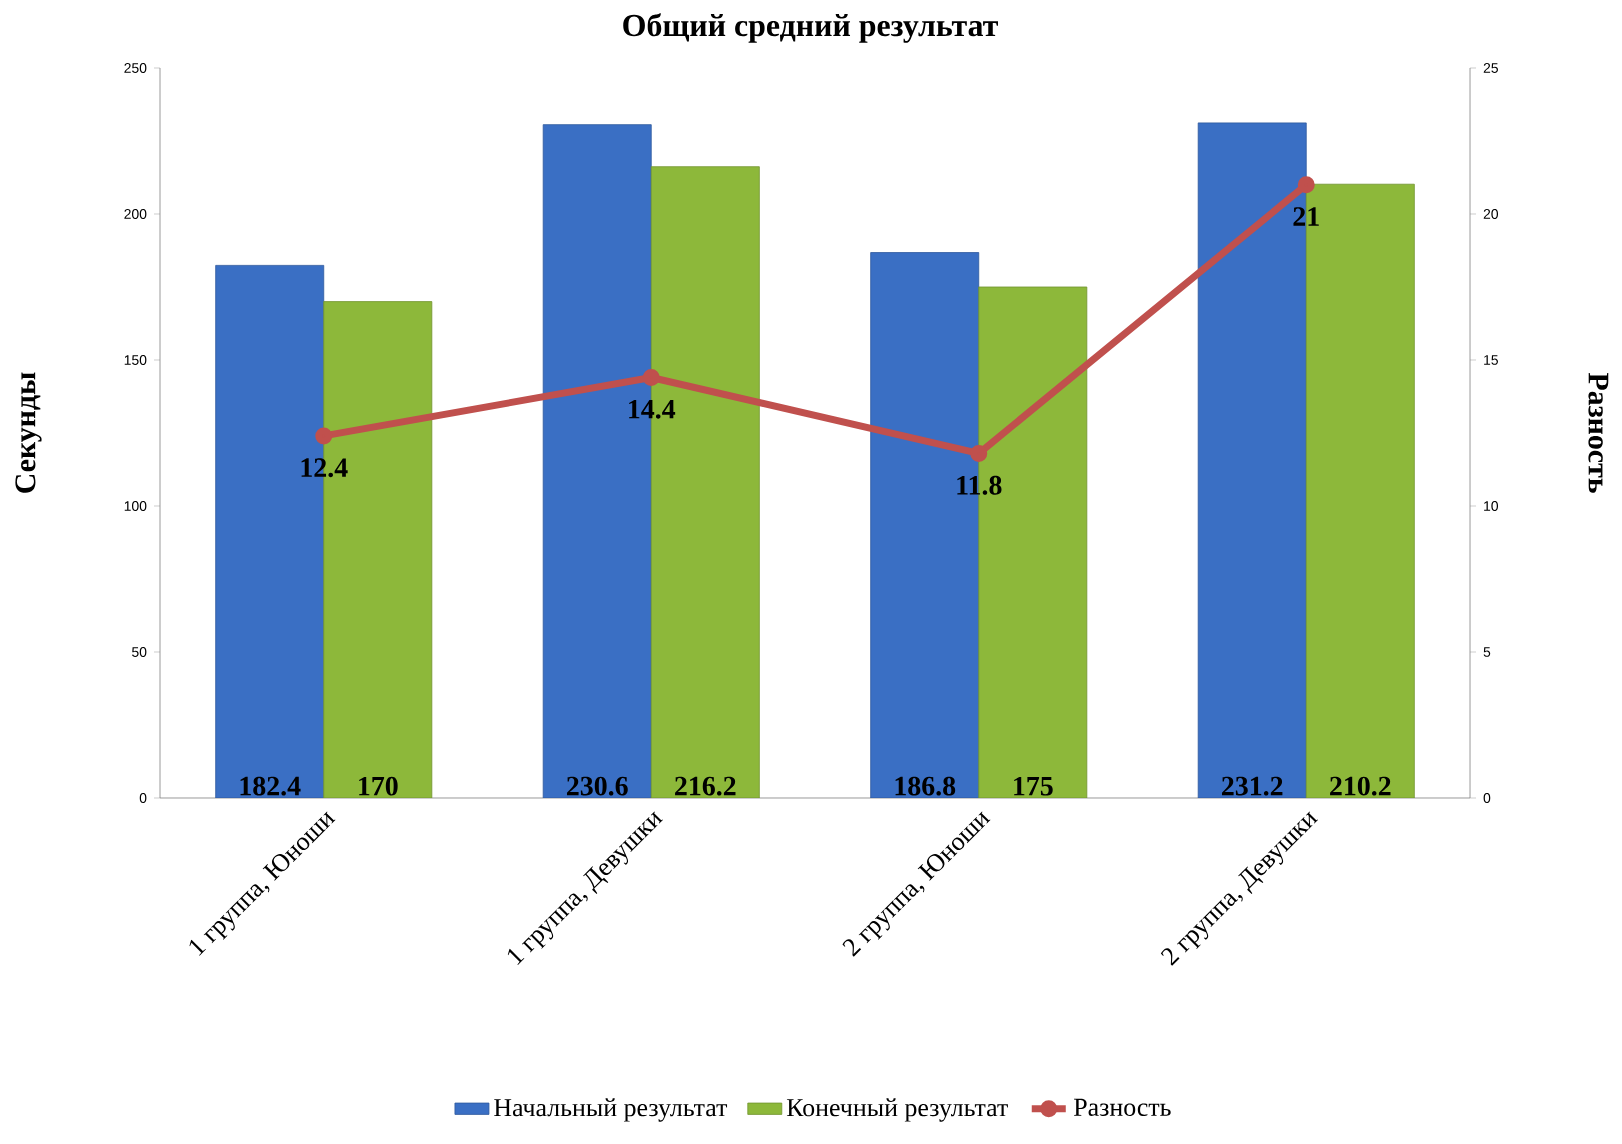 The image size is (1622, 1144). What do you see at coordinates (705, 786) in the screenshot?
I see `data-label: 216.2` at bounding box center [705, 786].